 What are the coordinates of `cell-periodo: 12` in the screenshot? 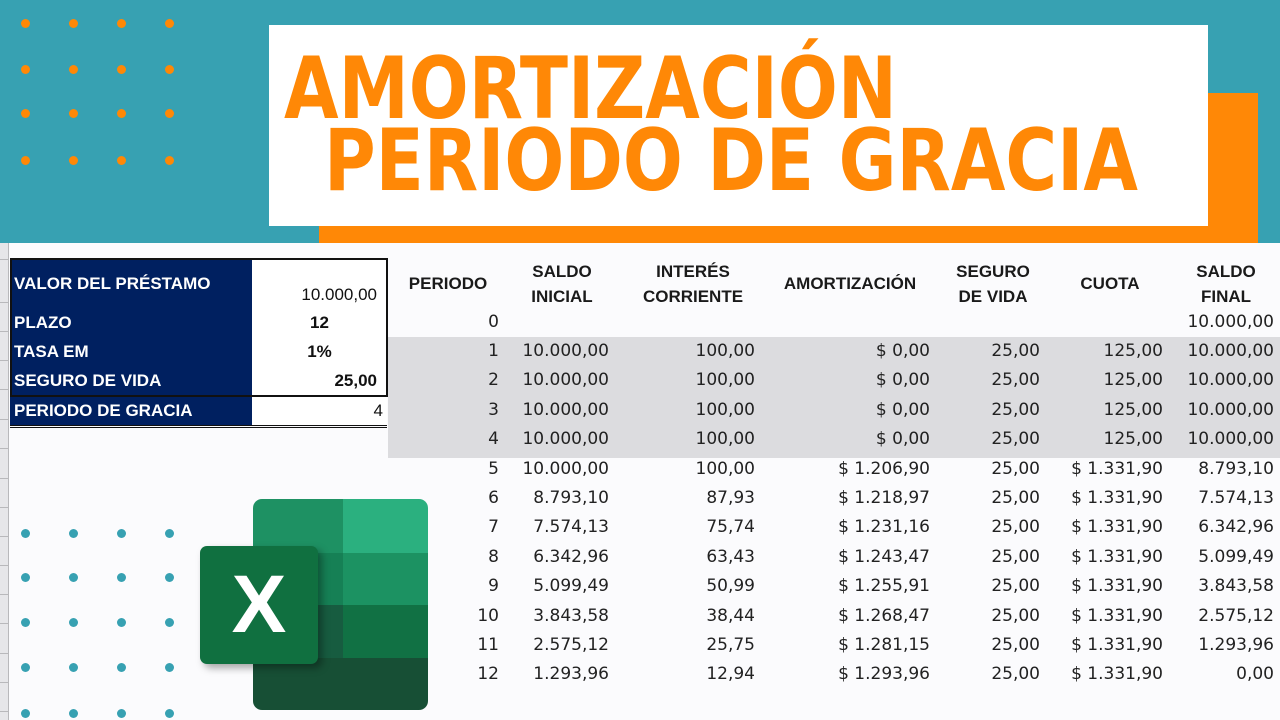 It's located at (488, 674).